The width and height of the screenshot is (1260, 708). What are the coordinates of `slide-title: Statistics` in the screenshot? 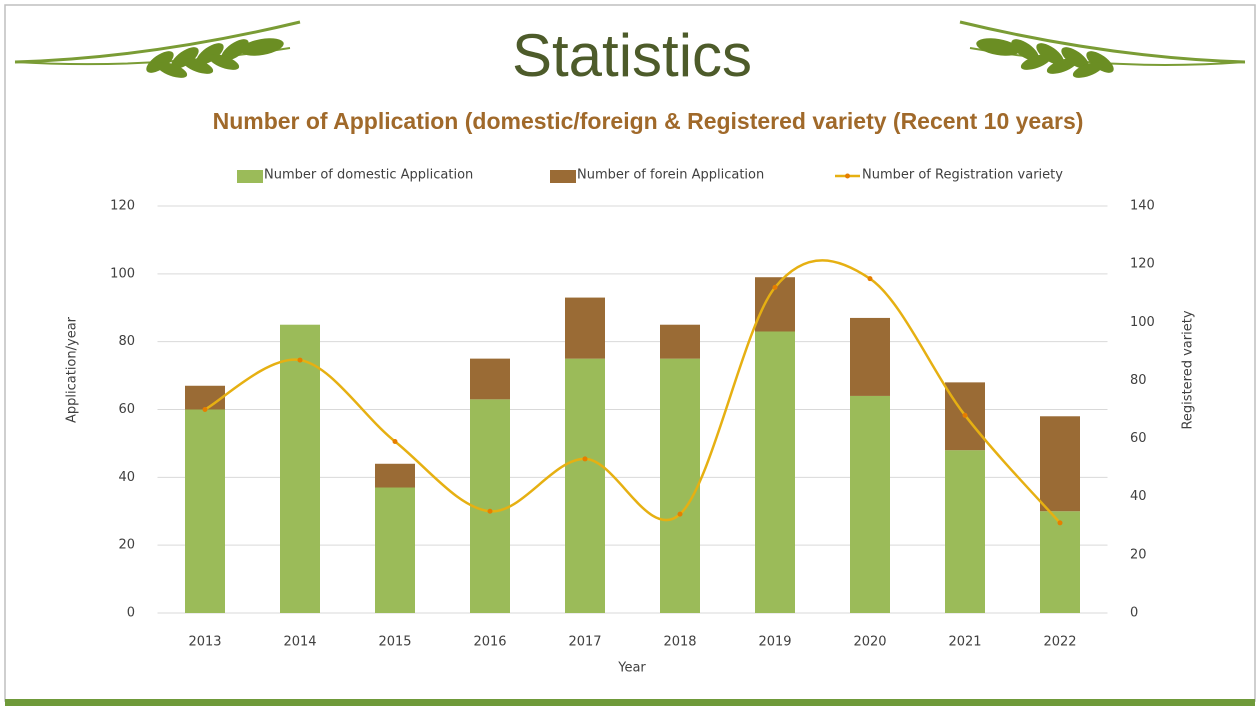 It's located at (632, 55).